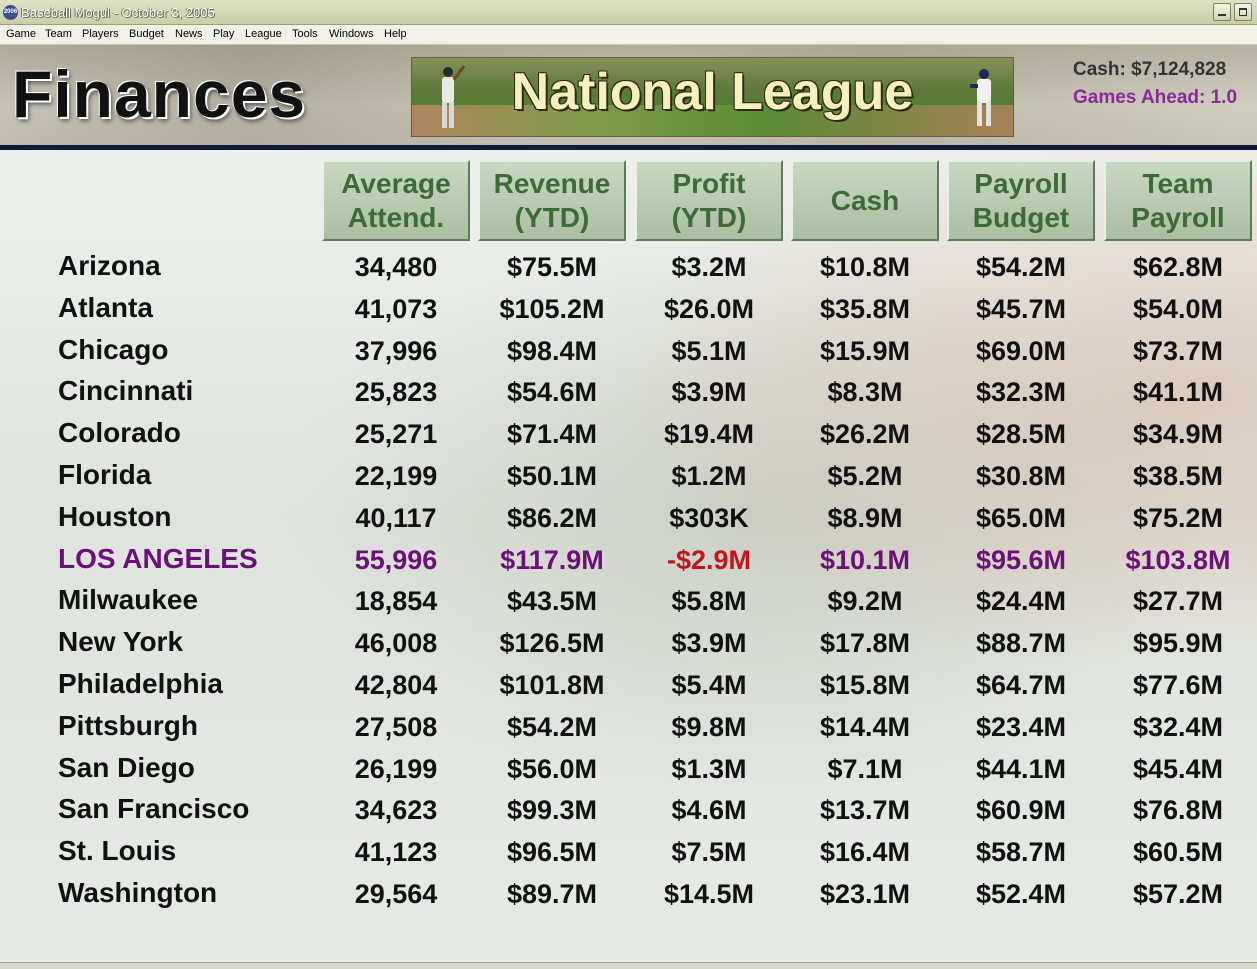 This screenshot has height=969, width=1257. Describe the element at coordinates (980, 97) in the screenshot. I see `pitcher-image` at that location.